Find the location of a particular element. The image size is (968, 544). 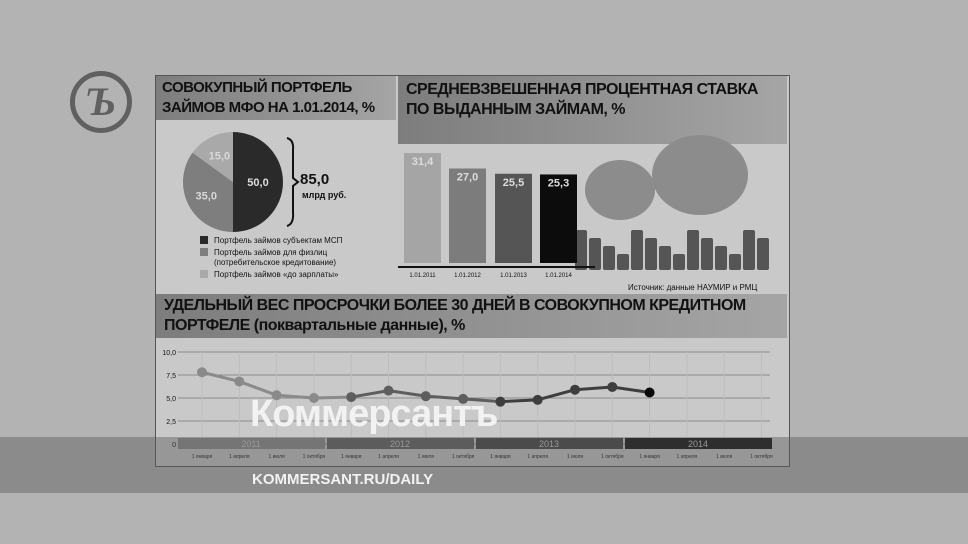

y-tick-label: 0 is located at coordinates (174, 445).